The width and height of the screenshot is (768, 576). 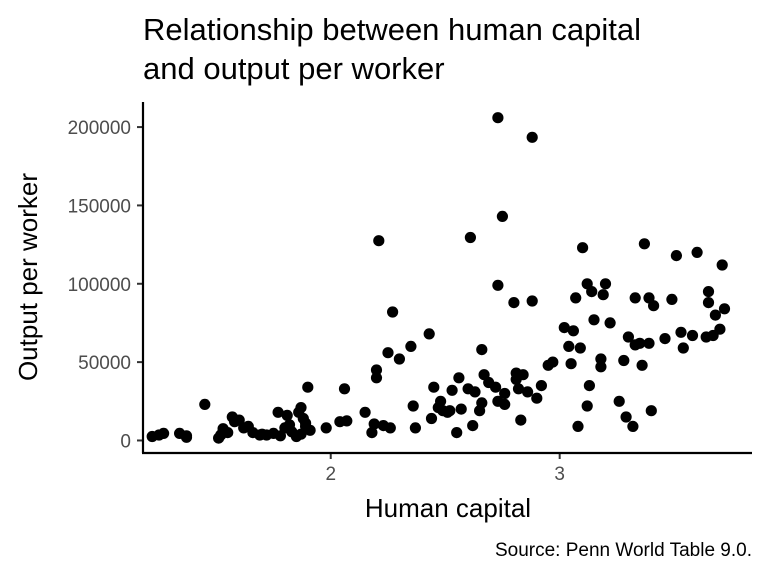 I want to click on y-tick-label-4: 200000, so click(x=99, y=128).